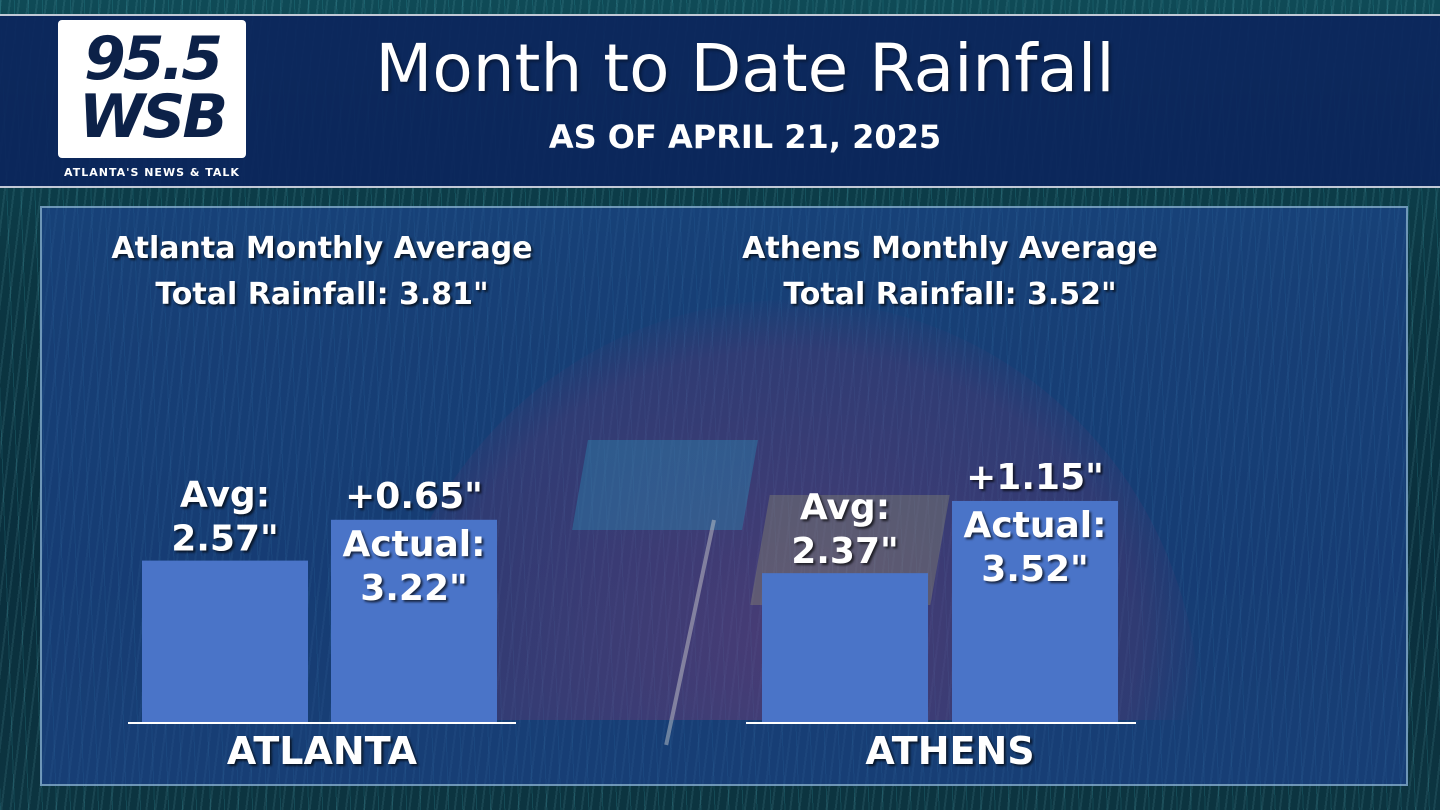 This screenshot has width=1440, height=810. What do you see at coordinates (1035, 477) in the screenshot?
I see `difference-label: +1.15"` at bounding box center [1035, 477].